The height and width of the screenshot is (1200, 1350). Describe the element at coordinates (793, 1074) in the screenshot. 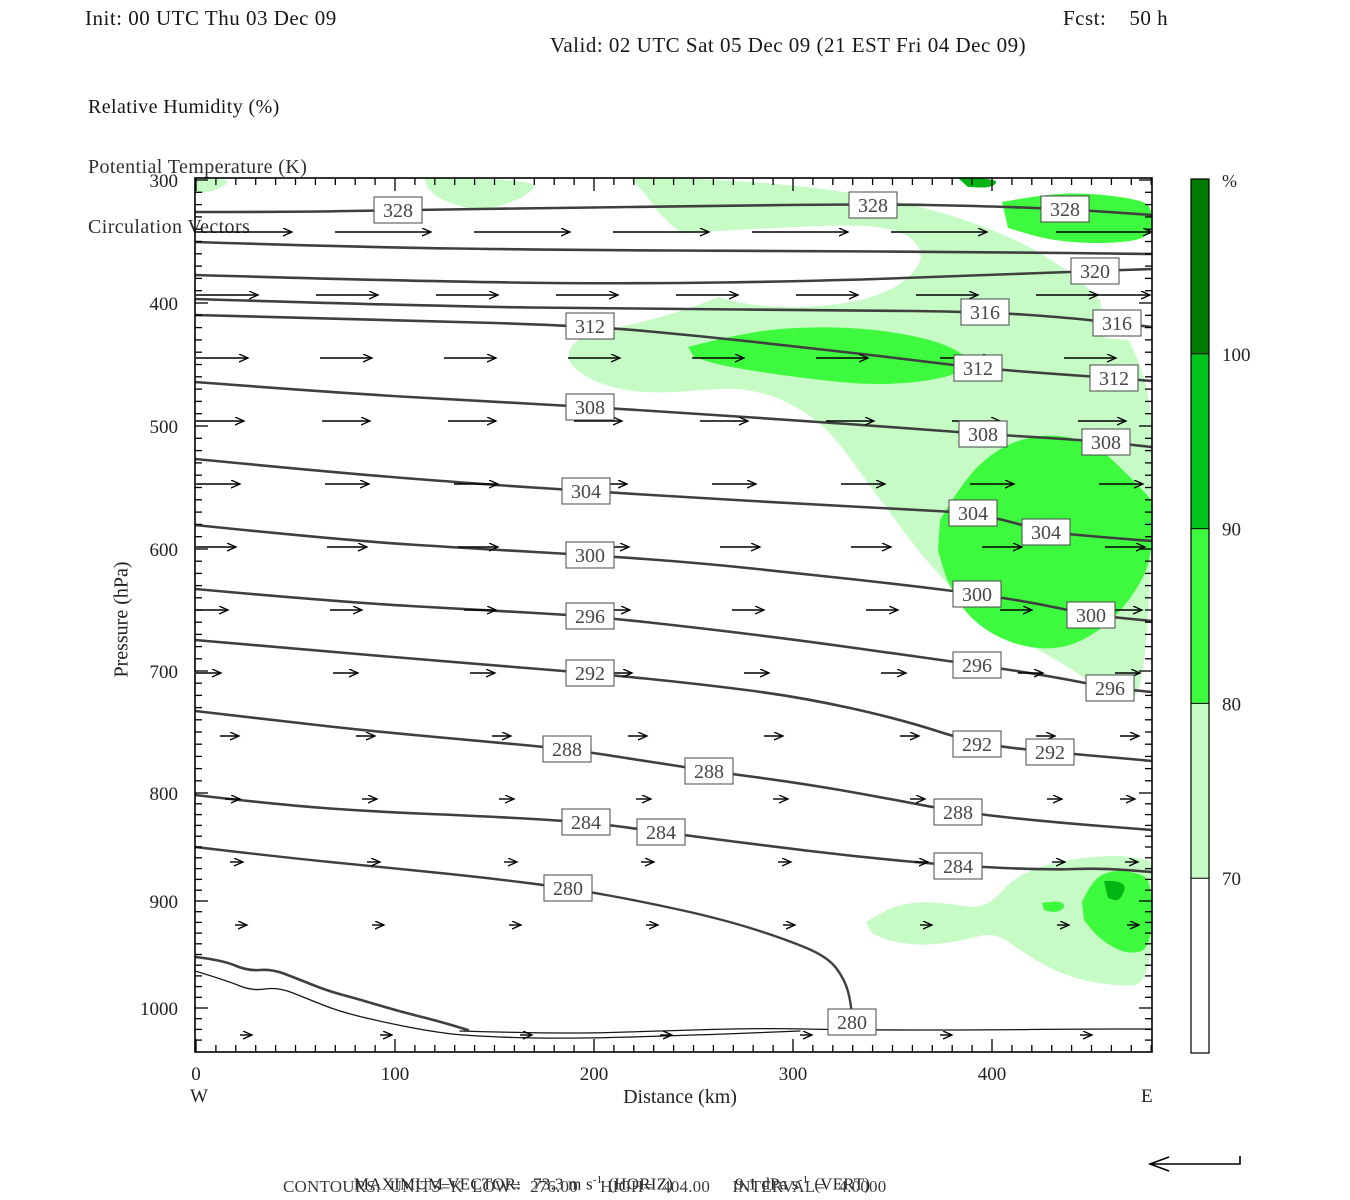

I see `x-tick-label-300: 300` at that location.